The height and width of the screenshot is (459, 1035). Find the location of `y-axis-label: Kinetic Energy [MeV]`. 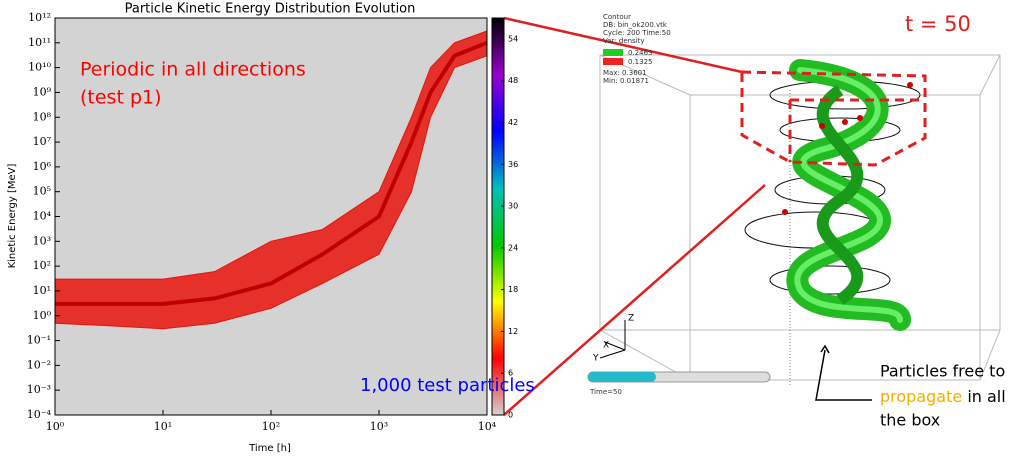

y-axis-label: Kinetic Energy [MeV] is located at coordinates (12, 216).